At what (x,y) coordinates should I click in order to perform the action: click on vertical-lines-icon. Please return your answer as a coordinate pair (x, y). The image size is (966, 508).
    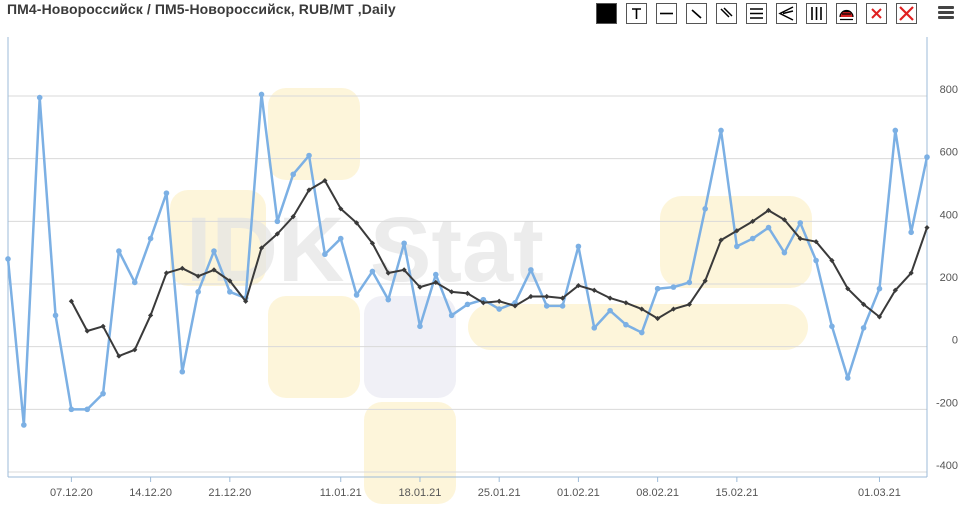
    Looking at the image, I should click on (816, 13).